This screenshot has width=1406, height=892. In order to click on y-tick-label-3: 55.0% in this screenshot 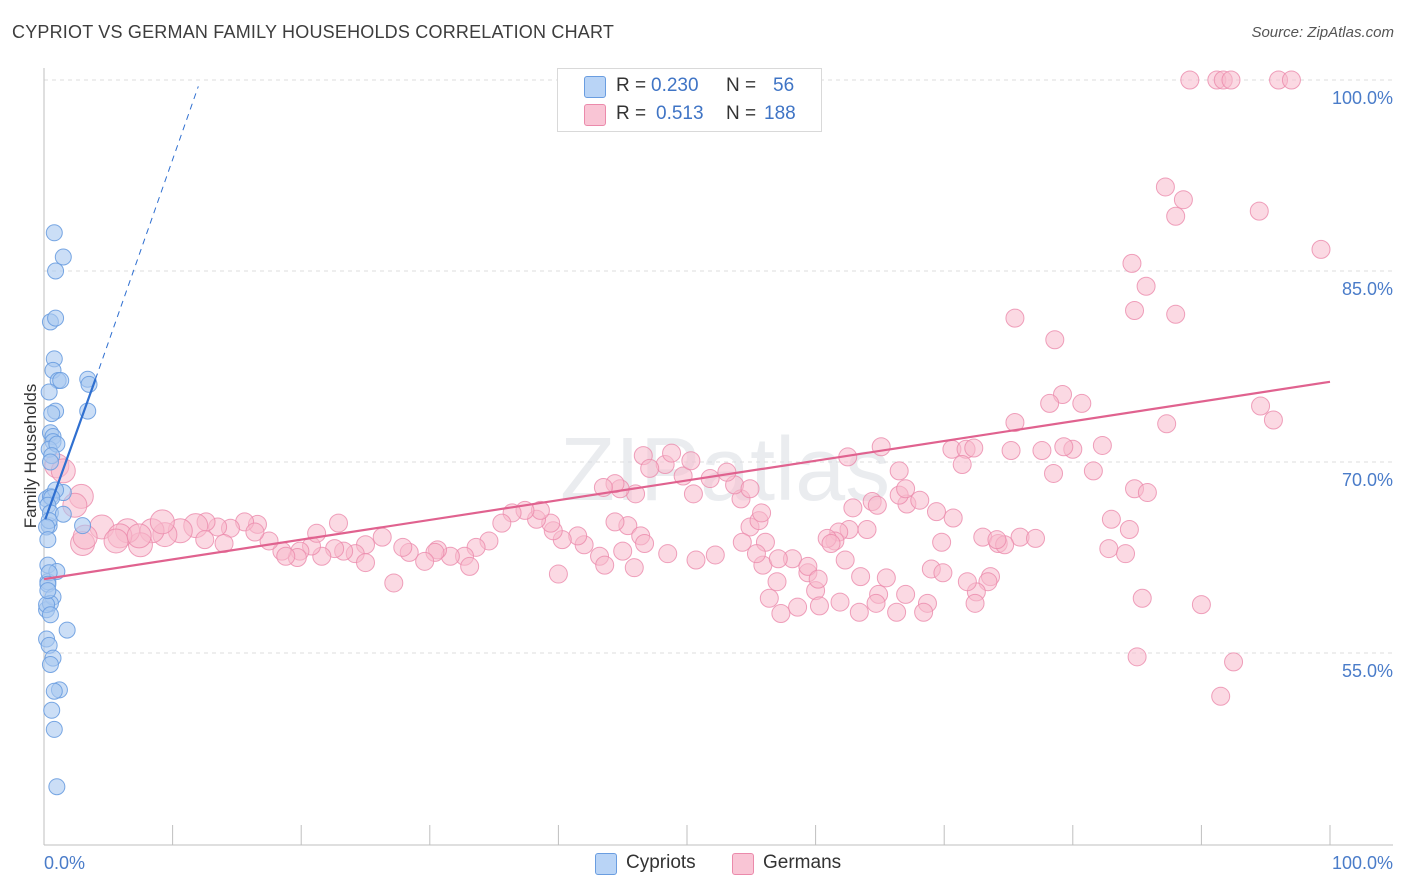, I will do `click(1367, 671)`.